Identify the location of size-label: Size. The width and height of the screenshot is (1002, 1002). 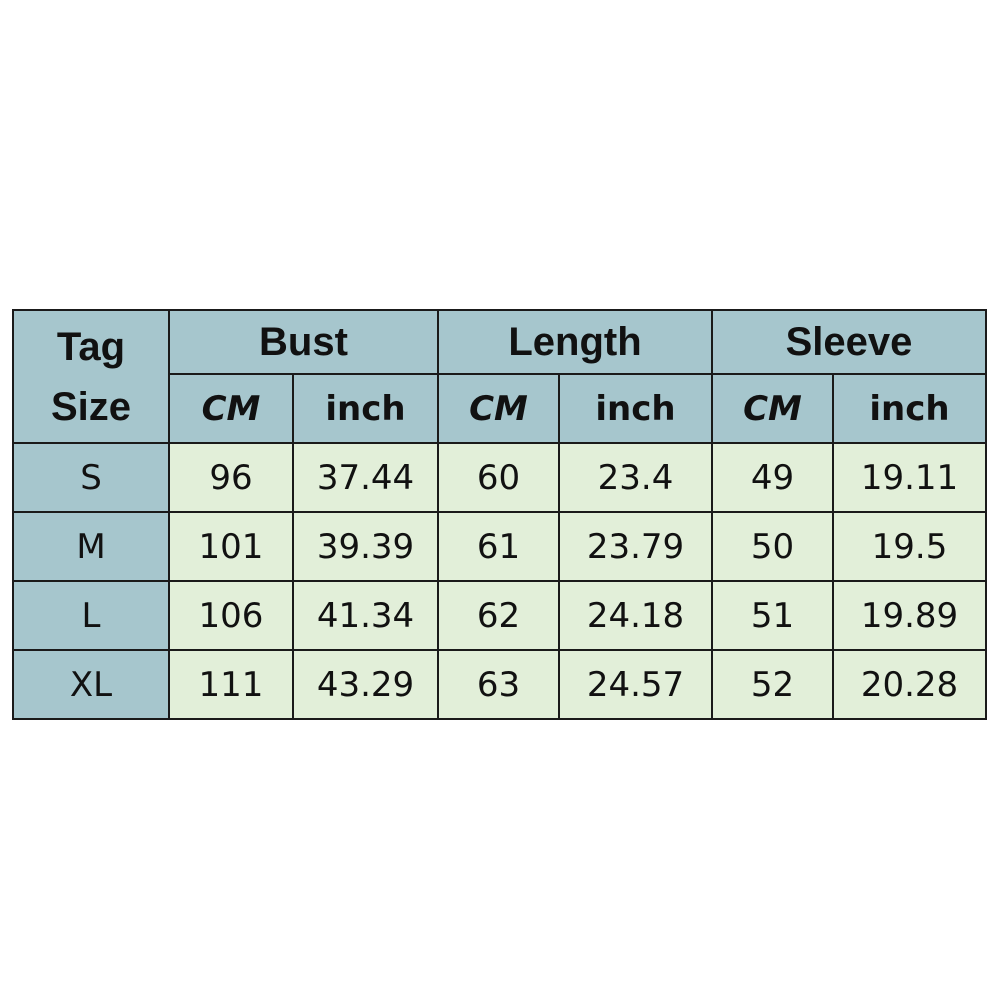
(91, 406).